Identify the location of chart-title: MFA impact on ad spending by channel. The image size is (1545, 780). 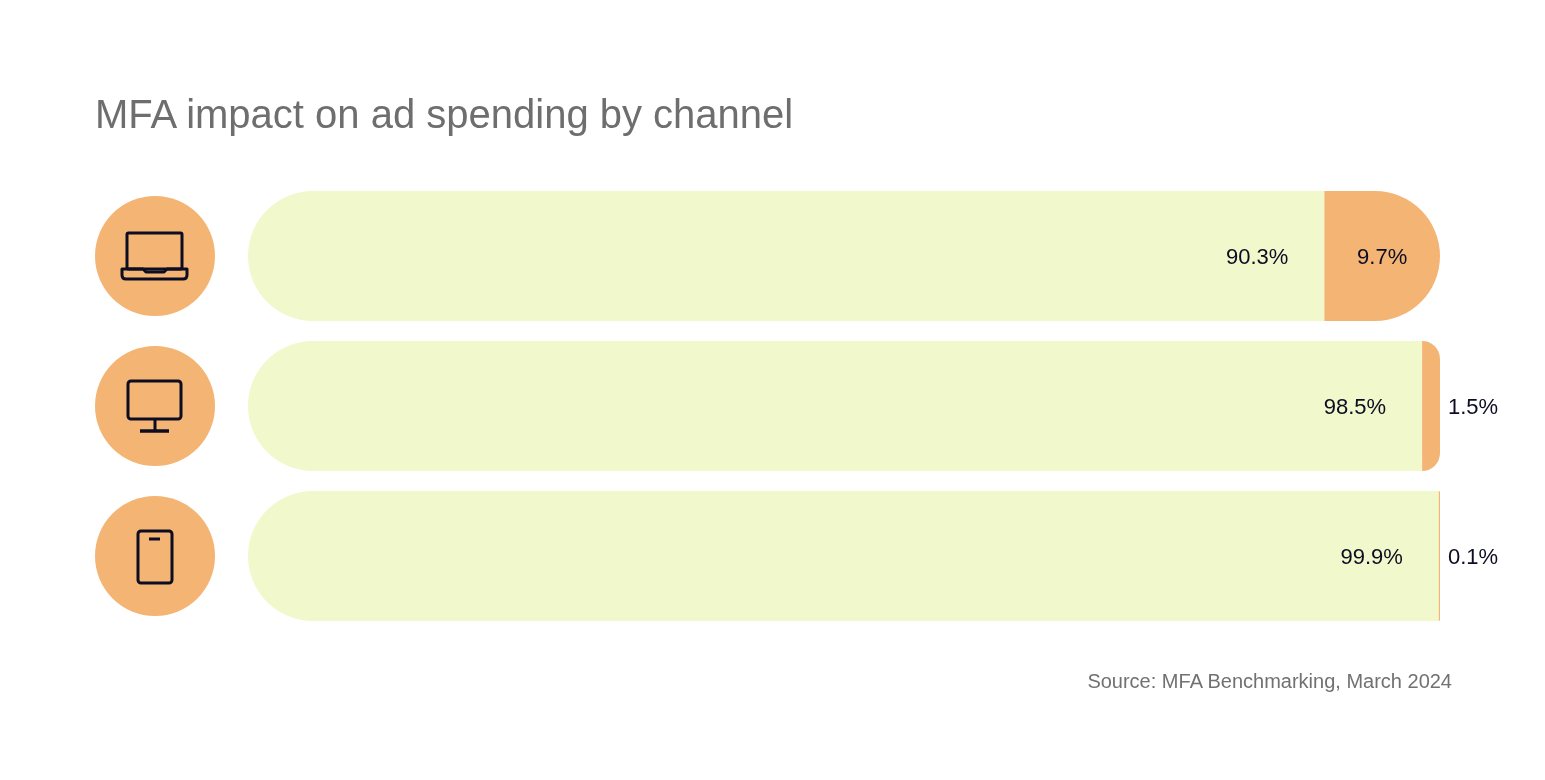
(444, 114).